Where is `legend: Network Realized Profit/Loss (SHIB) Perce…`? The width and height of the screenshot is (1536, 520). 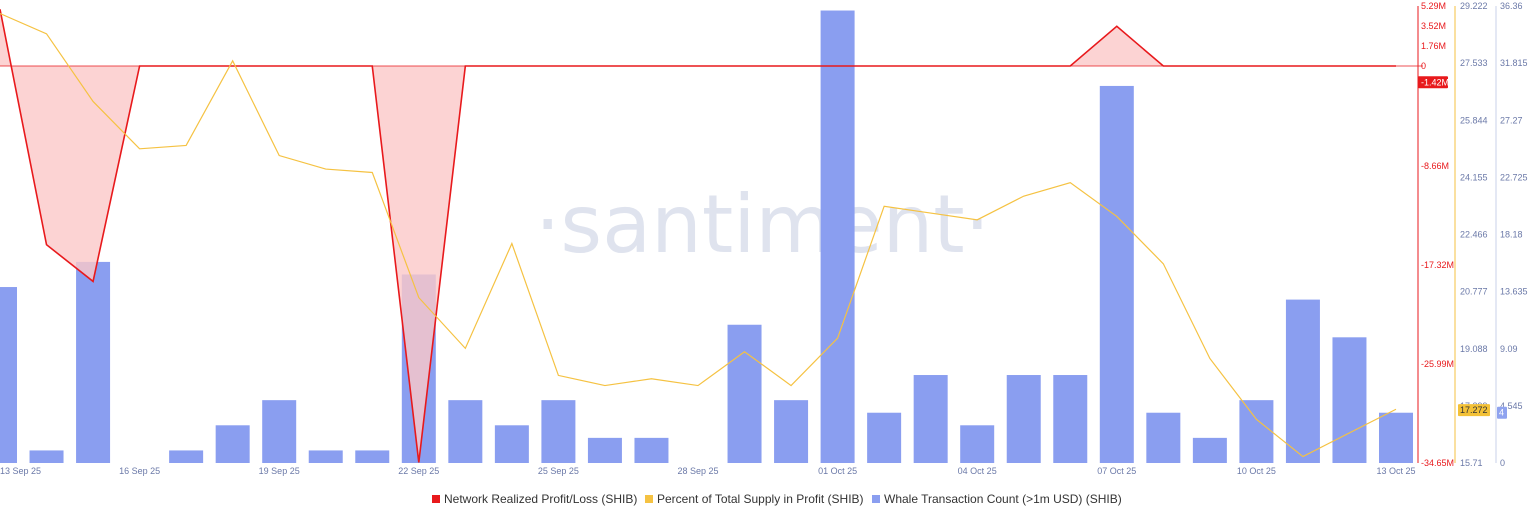 legend: Network Realized Profit/Loss (SHIB) Perce… is located at coordinates (777, 499).